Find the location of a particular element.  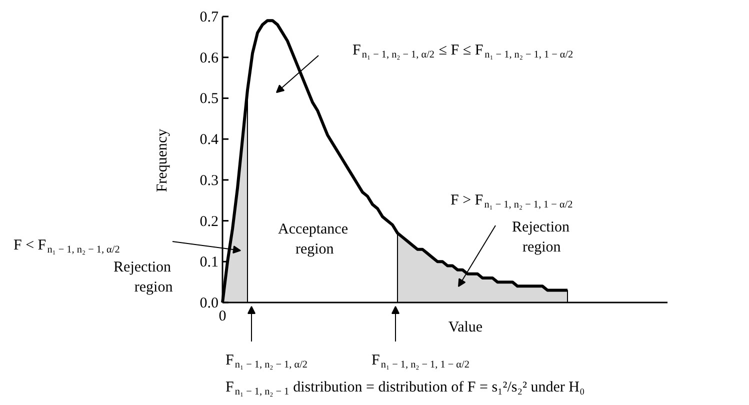

y-tick-label: 0.2 is located at coordinates (209, 222).